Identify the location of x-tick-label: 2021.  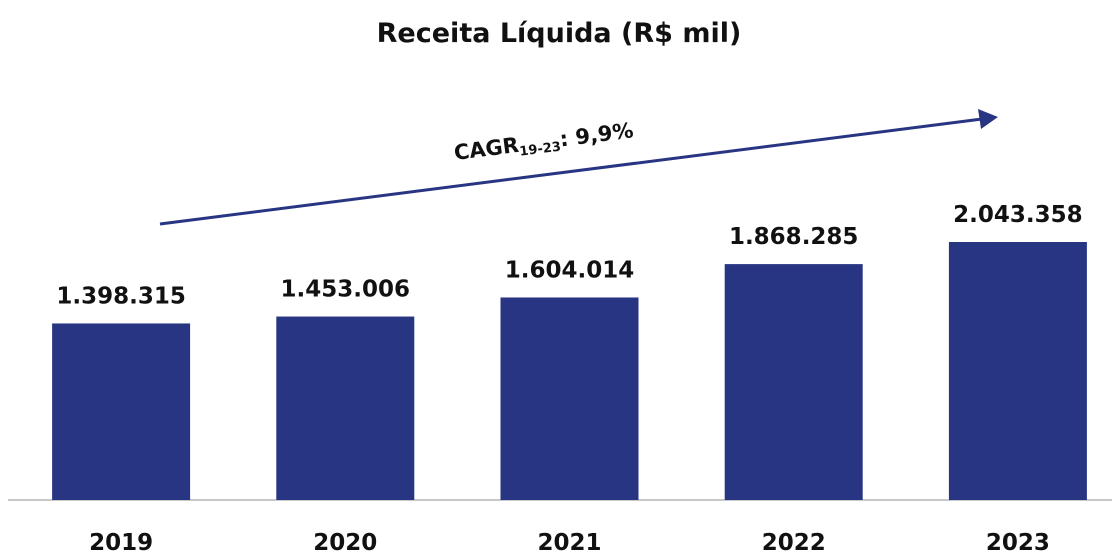
(569, 542).